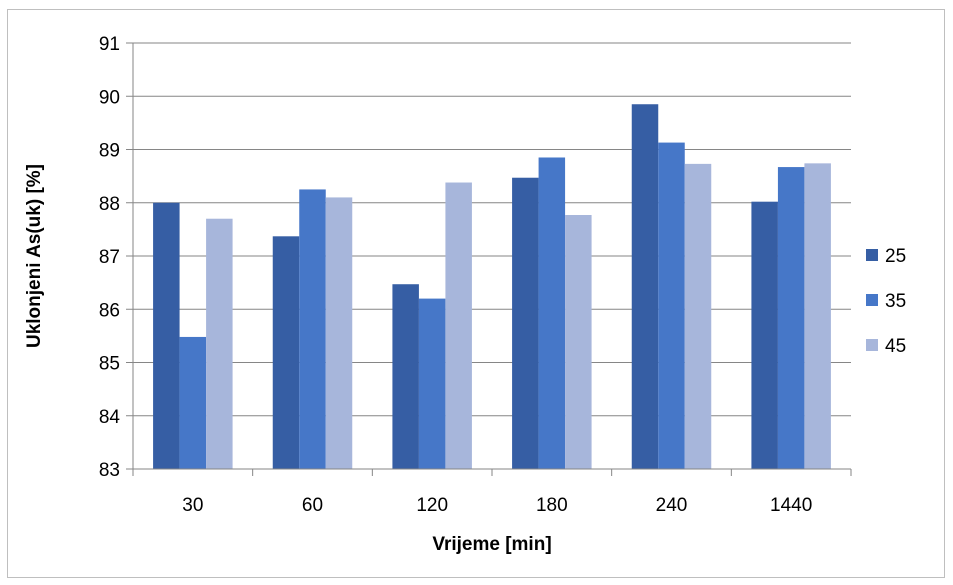 The height and width of the screenshot is (585, 953). Describe the element at coordinates (895, 301) in the screenshot. I see `legend-label: 35` at that location.